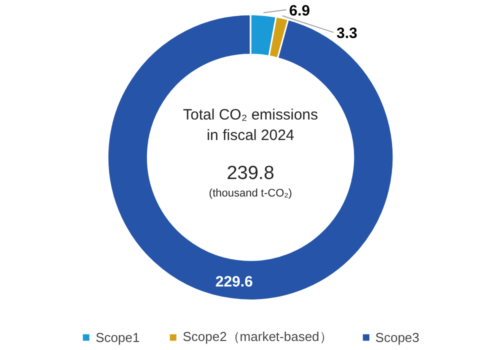  Describe the element at coordinates (347, 33) in the screenshot. I see `data-label: 3.3` at that location.